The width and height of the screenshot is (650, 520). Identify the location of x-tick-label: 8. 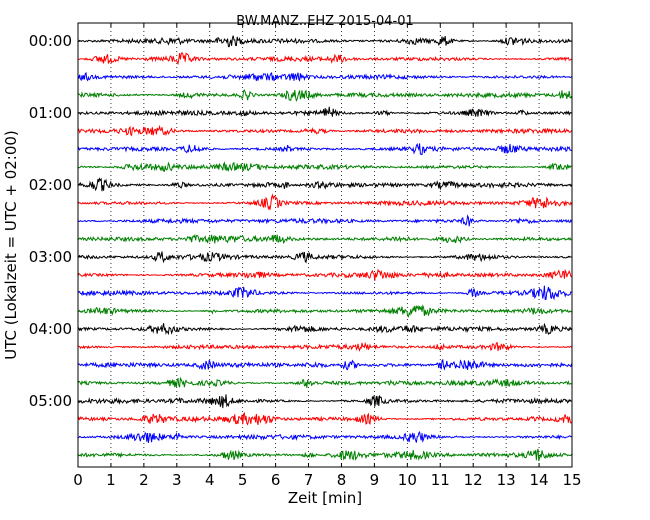
(342, 480).